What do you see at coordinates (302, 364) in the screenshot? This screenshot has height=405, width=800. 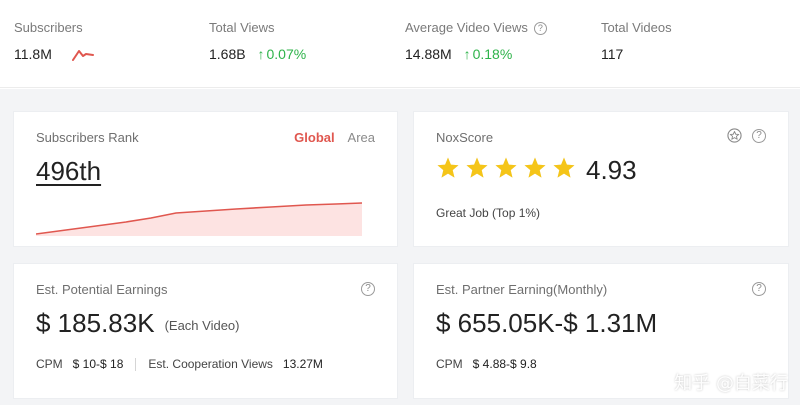 I see `coop-views-value: 13.27M` at bounding box center [302, 364].